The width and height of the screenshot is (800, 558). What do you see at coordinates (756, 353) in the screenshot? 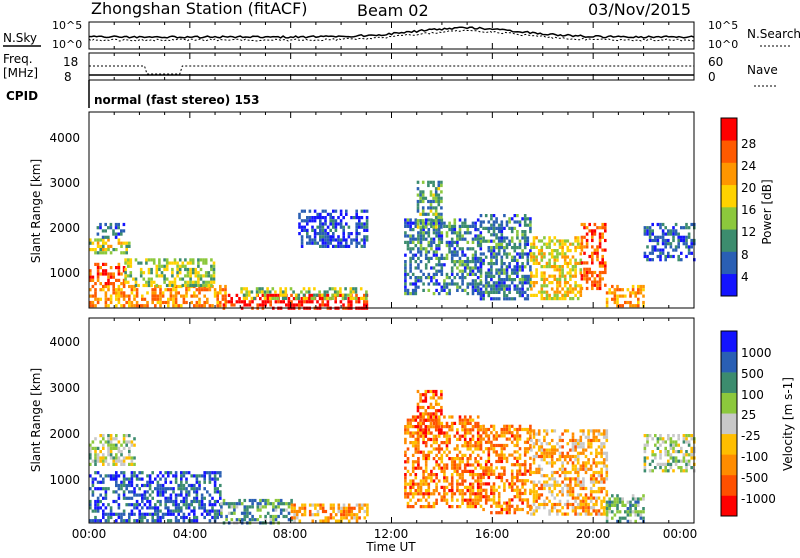
I see `velocity-cbar-tick-1000: 1000` at bounding box center [756, 353].